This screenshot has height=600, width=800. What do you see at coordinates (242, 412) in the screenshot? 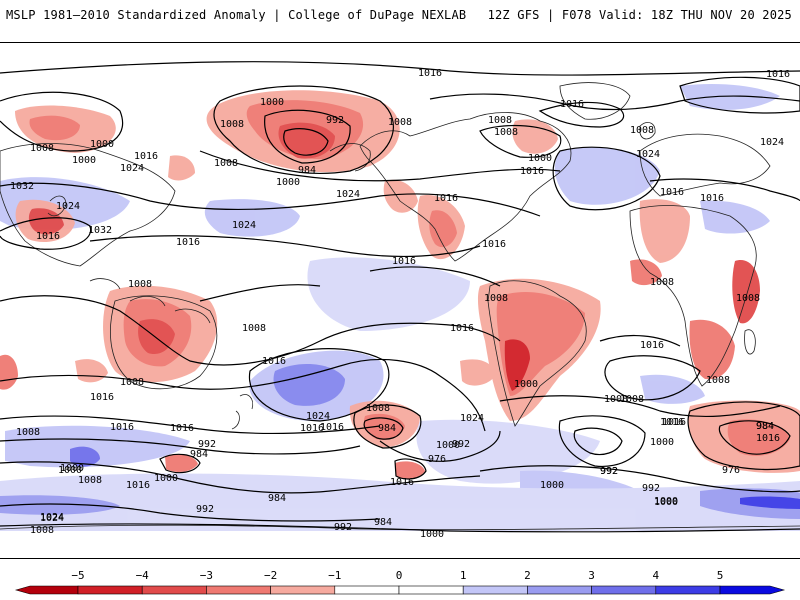
I see `coast-new-zealand` at bounding box center [242, 412].